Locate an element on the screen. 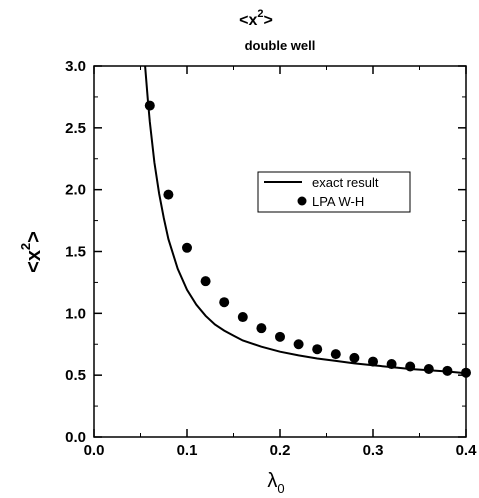 This screenshot has width=479, height=498. y-axis-label-suffix: > is located at coordinates (34, 237).